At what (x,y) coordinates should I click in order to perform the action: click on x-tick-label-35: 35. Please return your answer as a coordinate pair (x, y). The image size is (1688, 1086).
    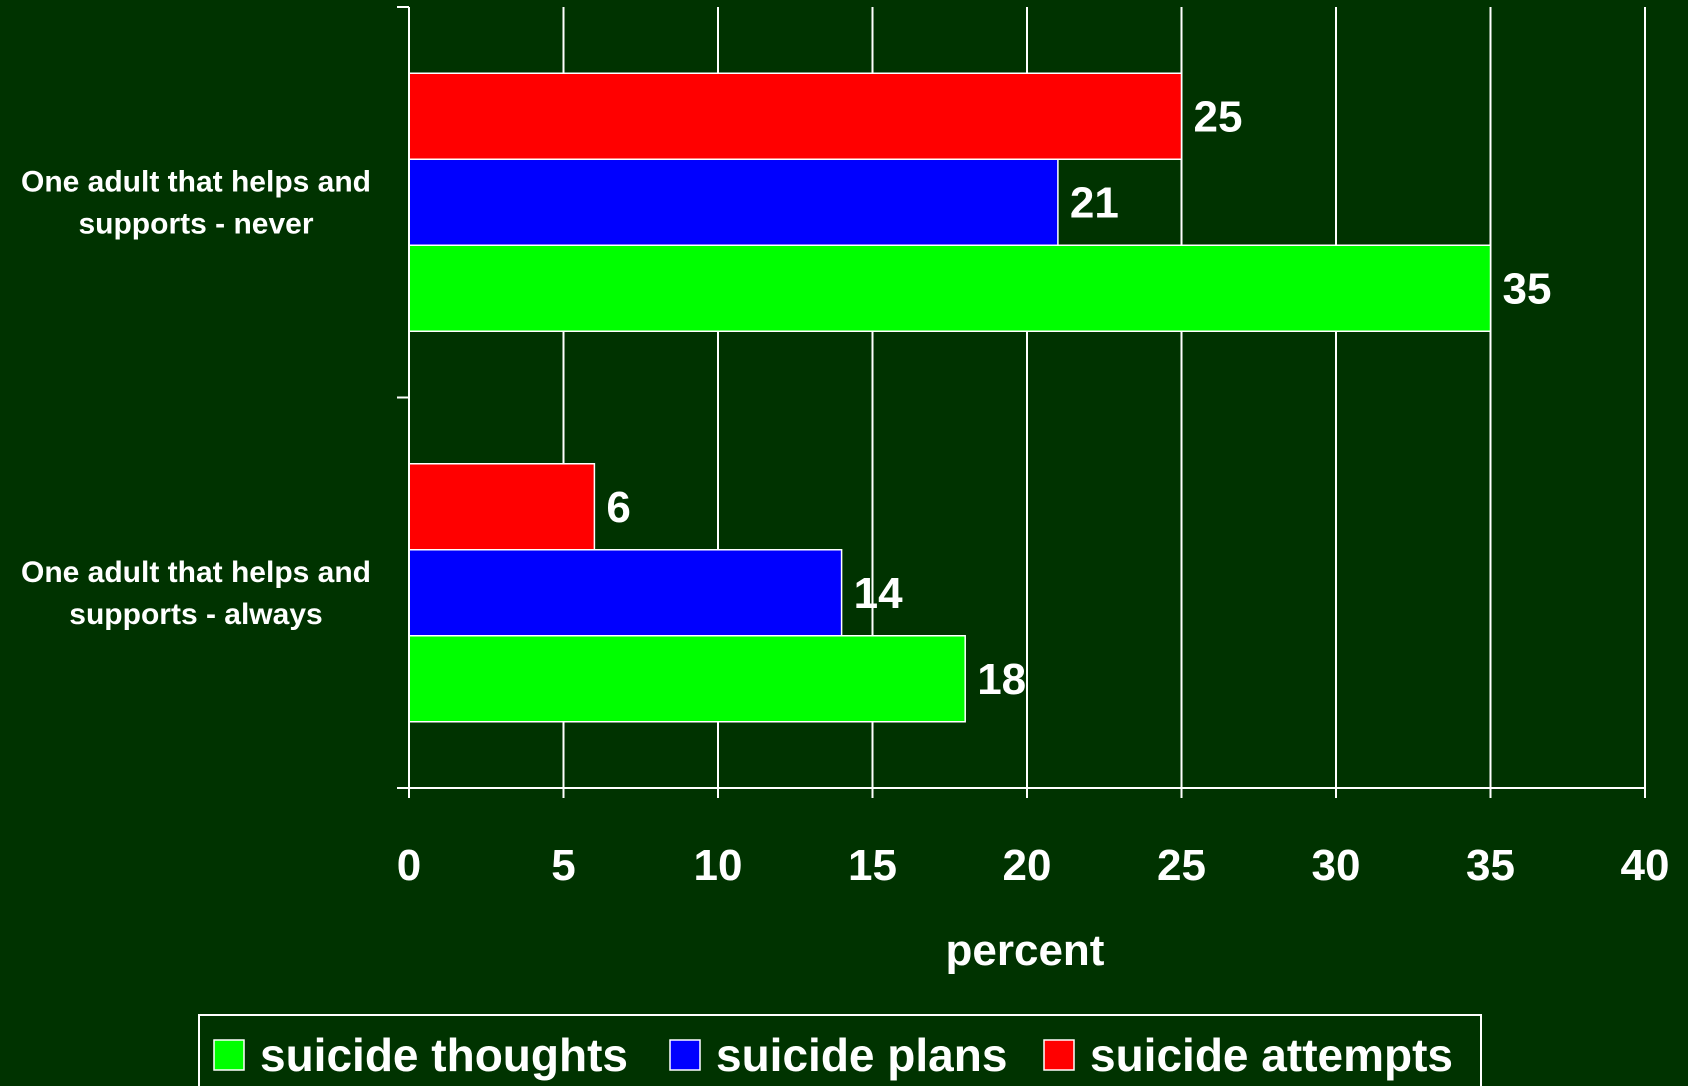
    Looking at the image, I should click on (1490, 865).